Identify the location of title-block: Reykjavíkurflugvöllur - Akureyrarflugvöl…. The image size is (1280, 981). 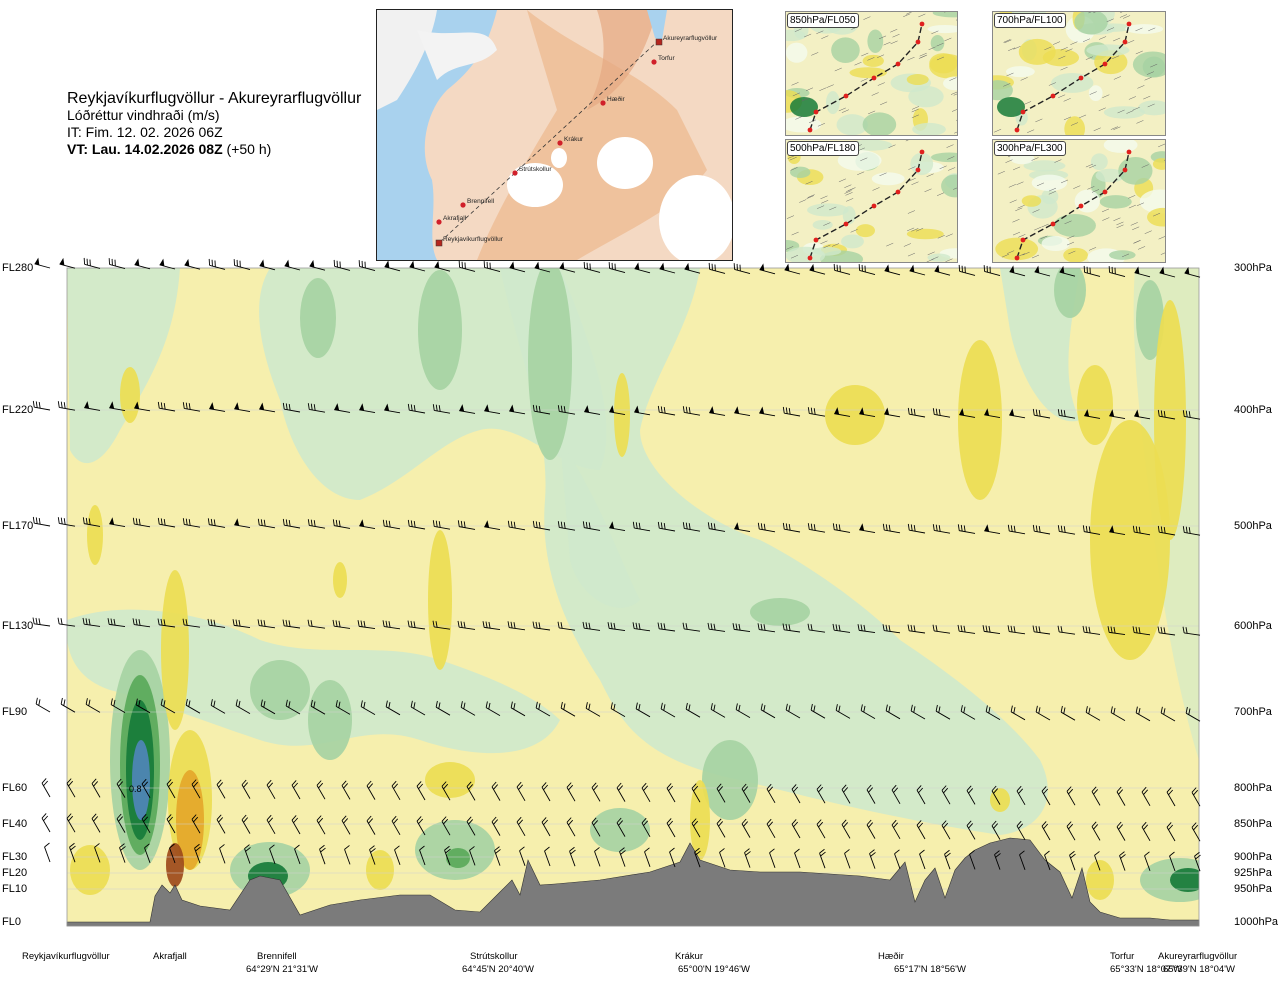
(214, 124).